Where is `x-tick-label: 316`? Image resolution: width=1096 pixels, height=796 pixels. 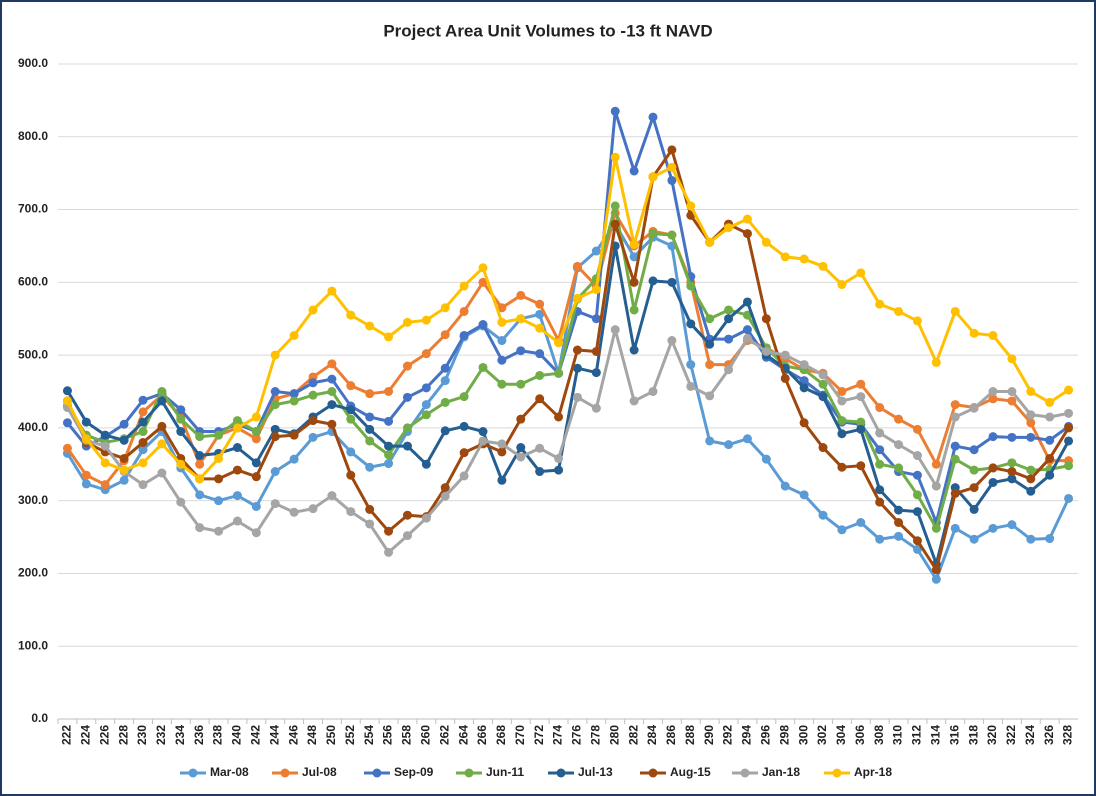
x-tick-label: 316 is located at coordinates (954, 735).